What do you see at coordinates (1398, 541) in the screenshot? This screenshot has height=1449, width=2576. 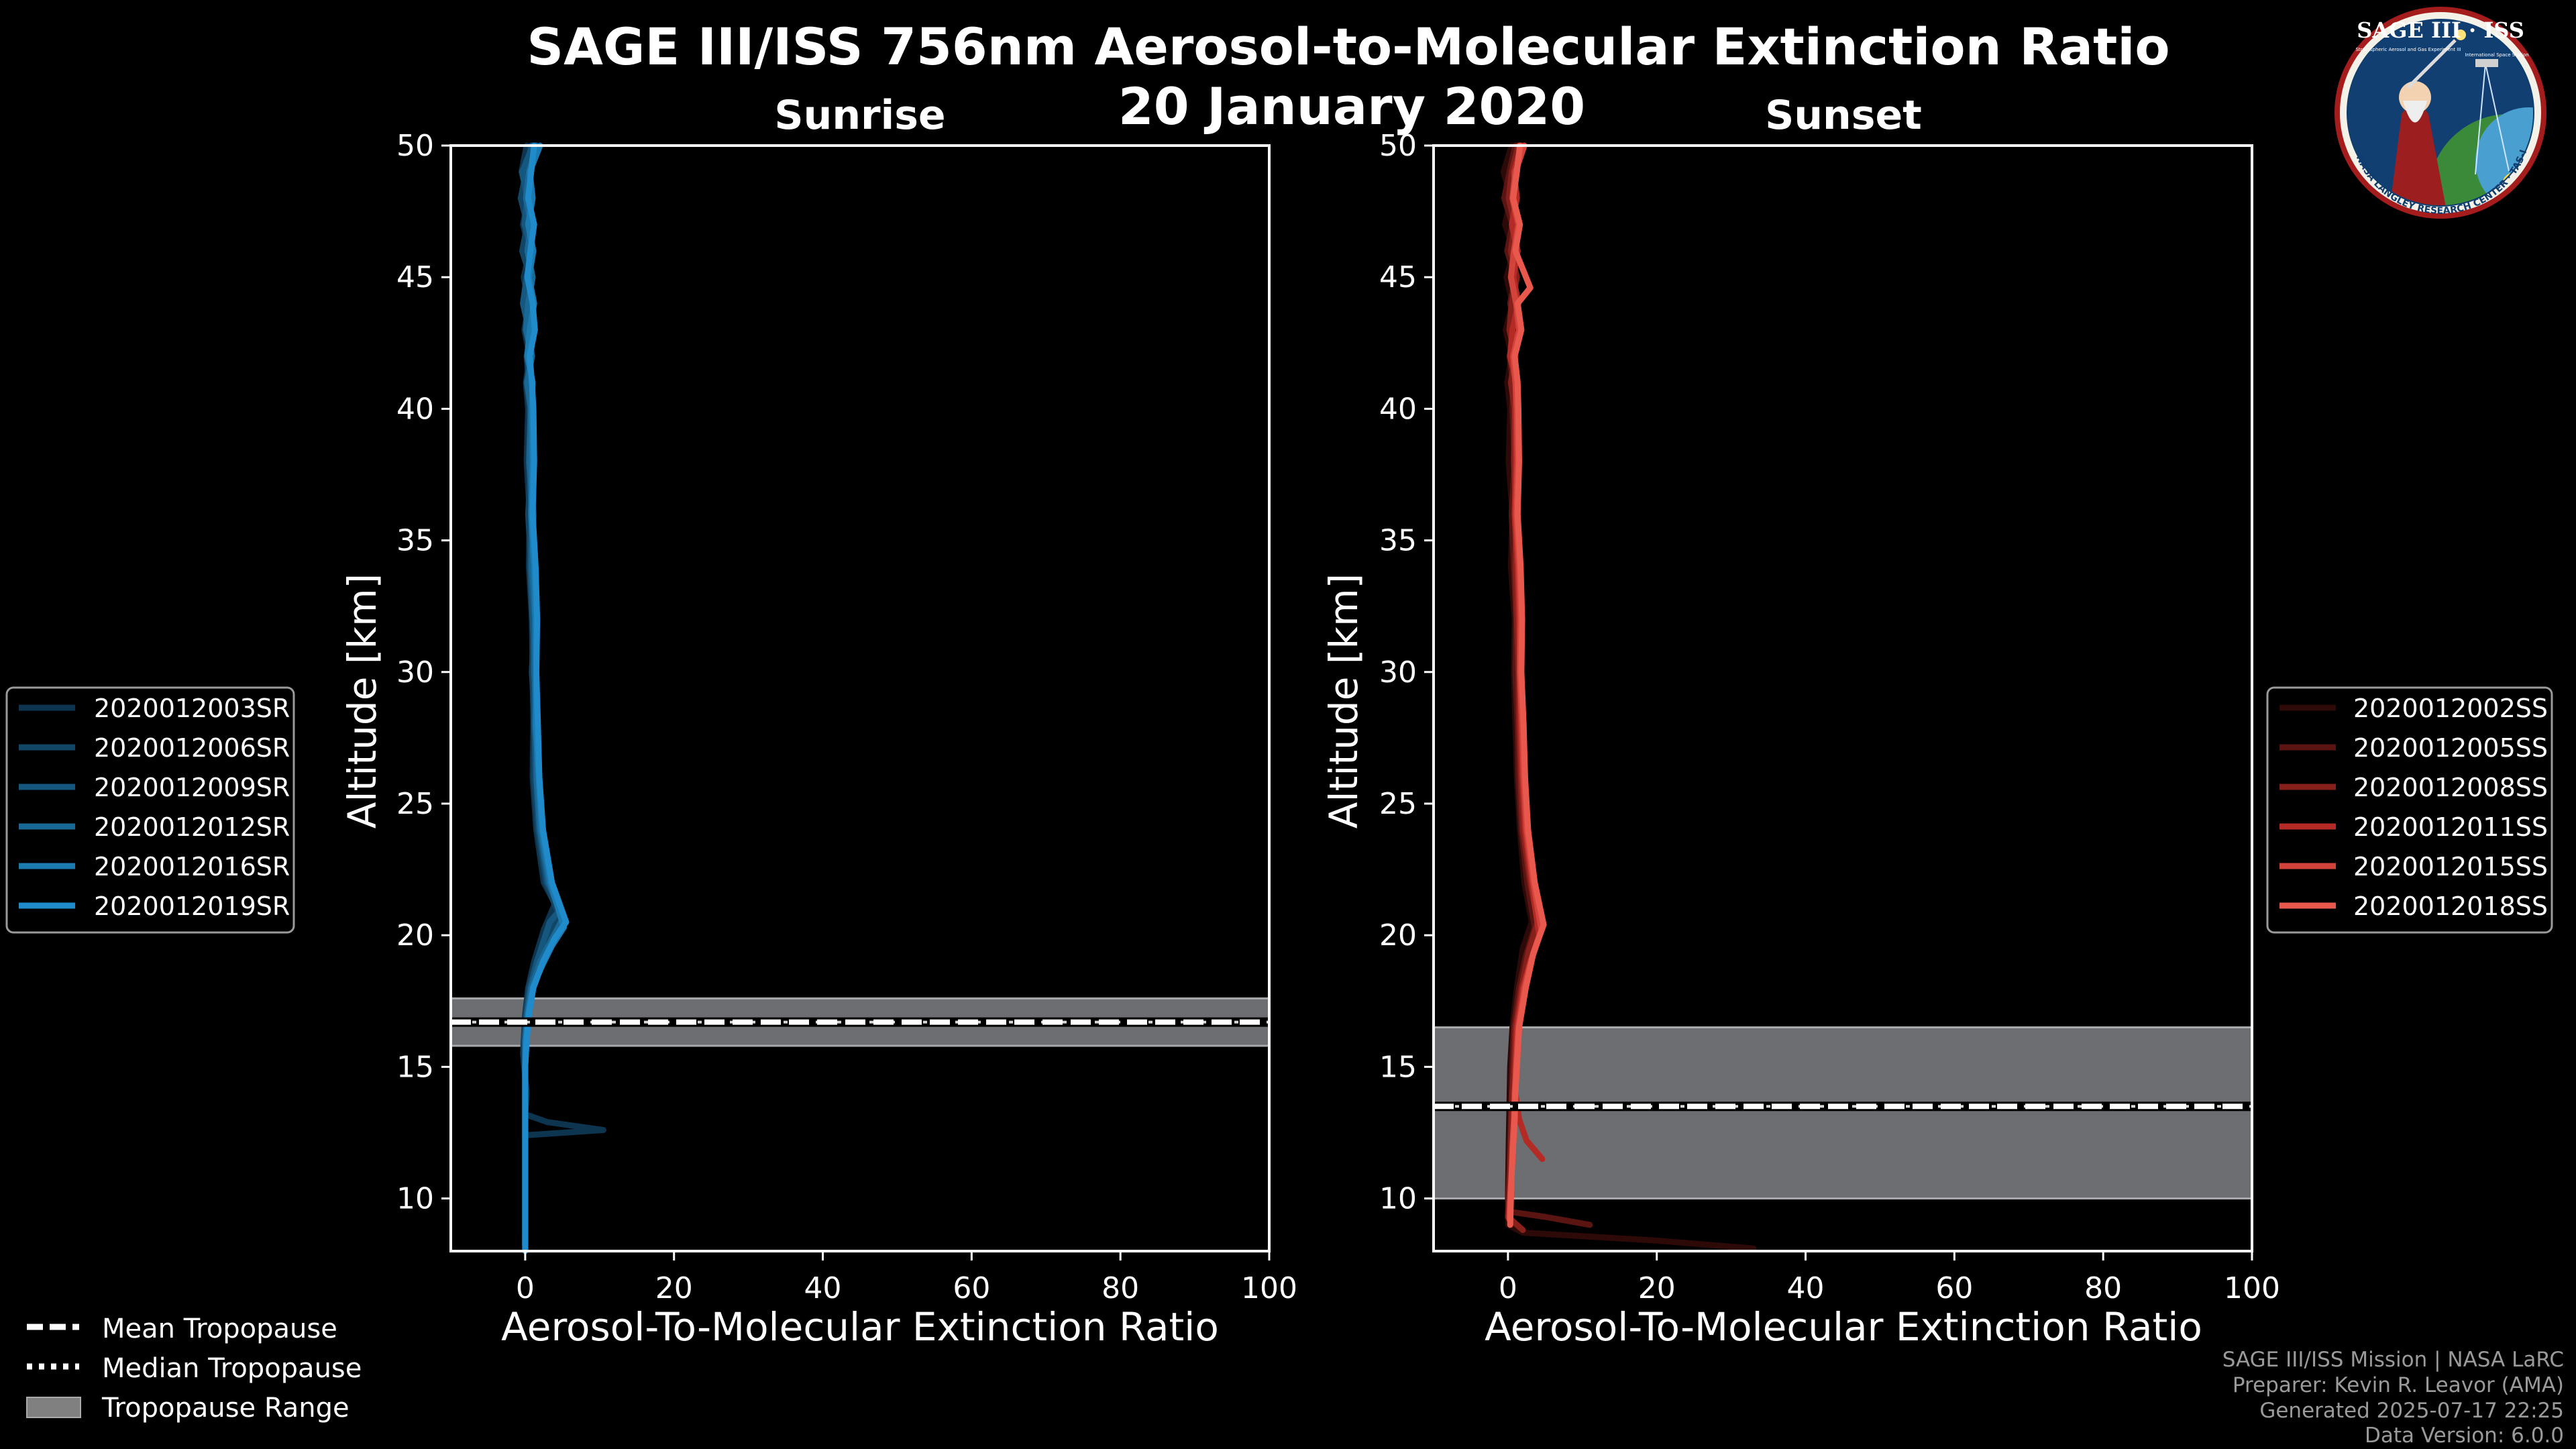 I see `sunset-y-tick-label: 35` at bounding box center [1398, 541].